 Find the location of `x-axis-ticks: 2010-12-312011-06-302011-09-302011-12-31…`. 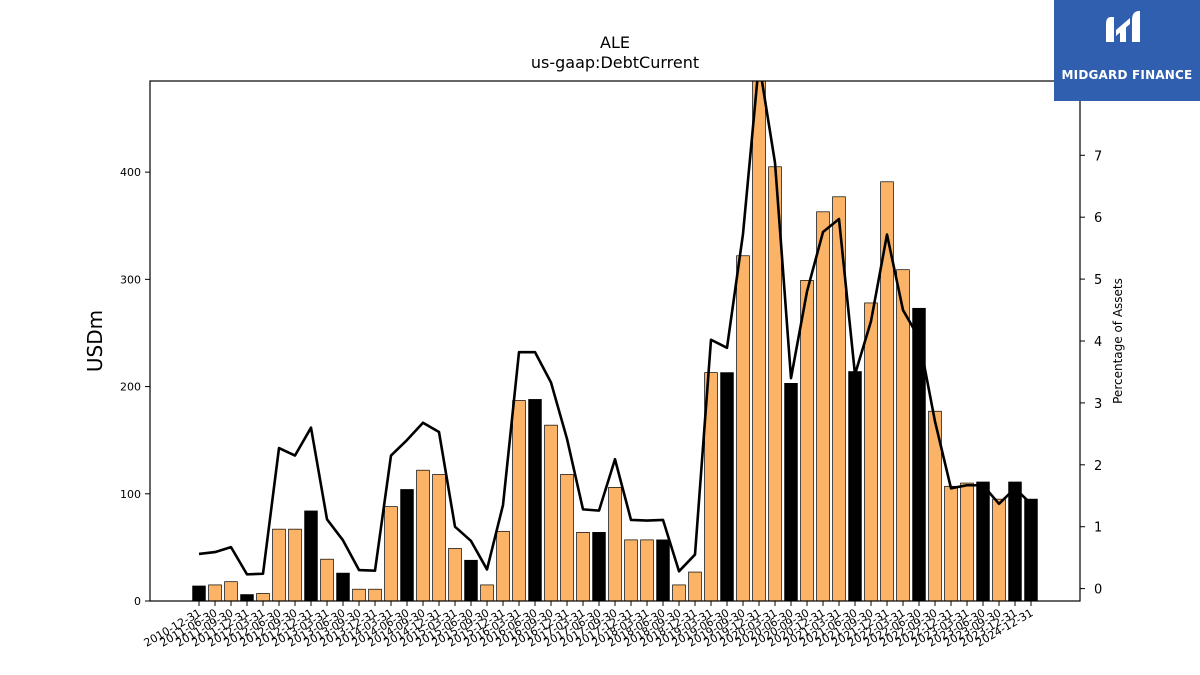

x-axis-ticks: 2010-12-312011-06-302011-09-302011-12-31… is located at coordinates (589, 625).